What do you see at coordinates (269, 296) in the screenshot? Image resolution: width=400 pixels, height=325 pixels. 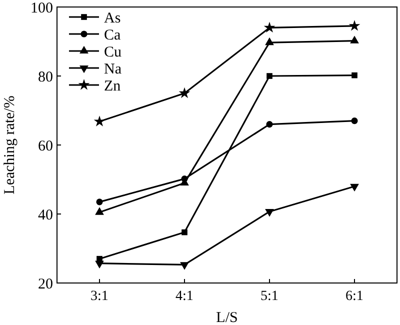 I see `x-tick-label: 5:1` at bounding box center [269, 296].